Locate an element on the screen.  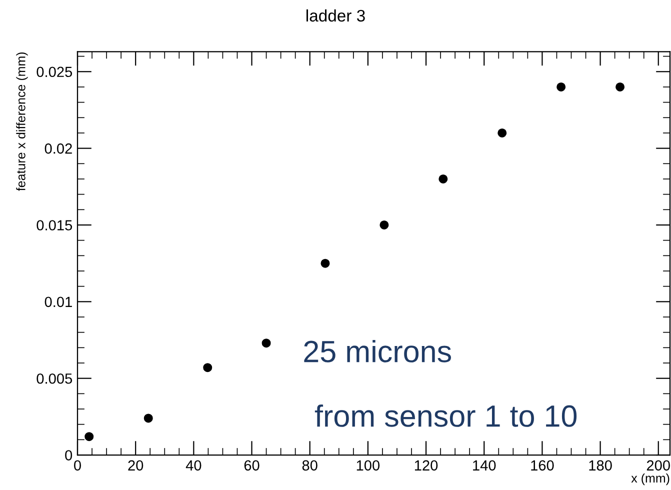
y-tick-label: 0.015 is located at coordinates (54, 225).